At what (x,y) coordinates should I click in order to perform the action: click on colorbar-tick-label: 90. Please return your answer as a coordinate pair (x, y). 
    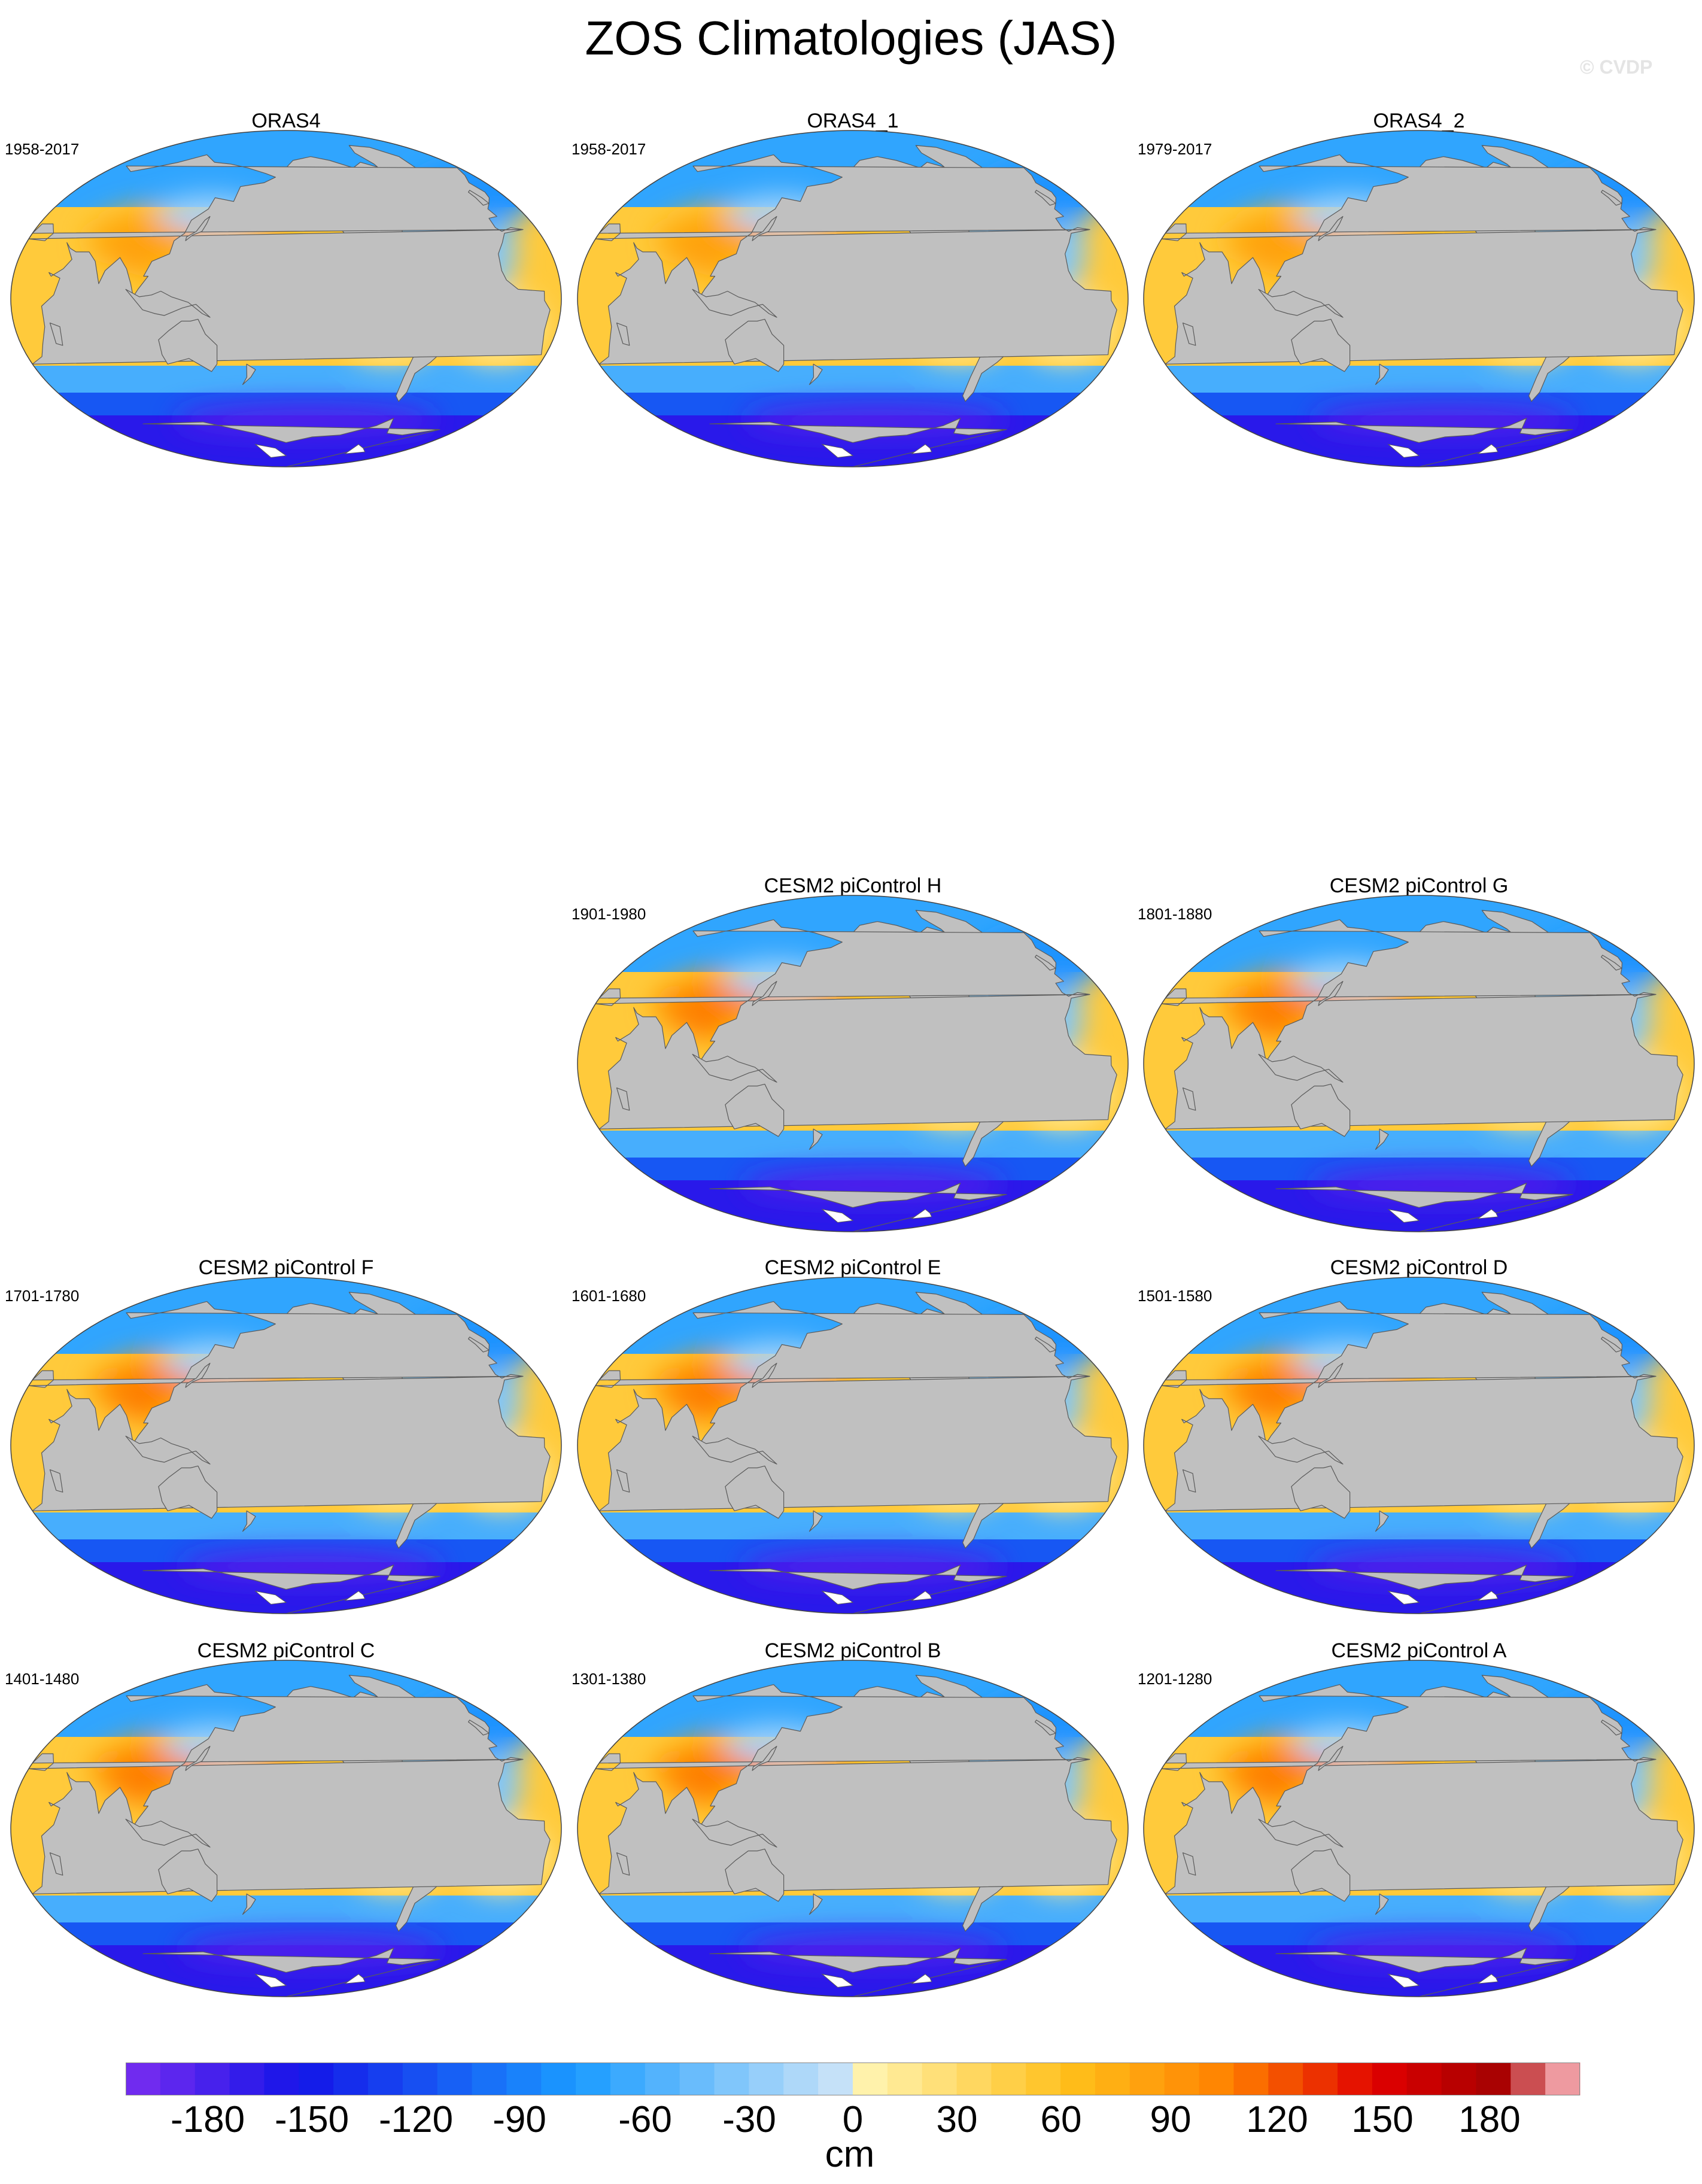
    Looking at the image, I should click on (1171, 2119).